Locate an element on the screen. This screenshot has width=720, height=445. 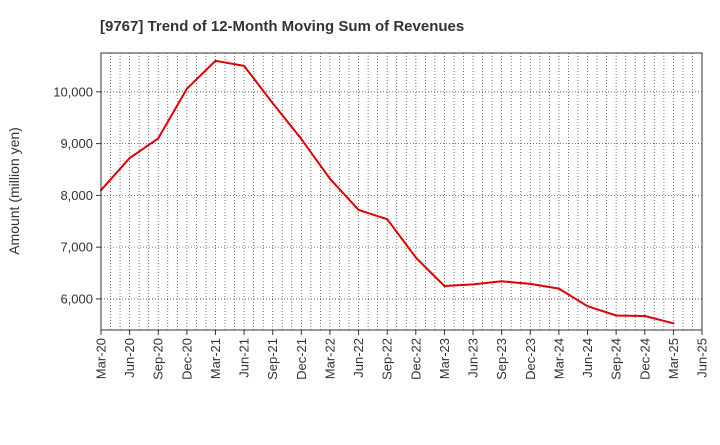
x-tick-label: Dec-20 is located at coordinates (186, 359).